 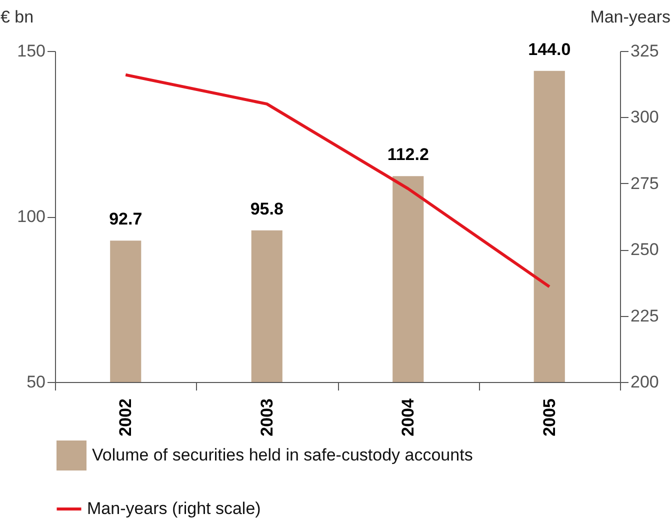 I want to click on data-label: 92.7, so click(x=125, y=219).